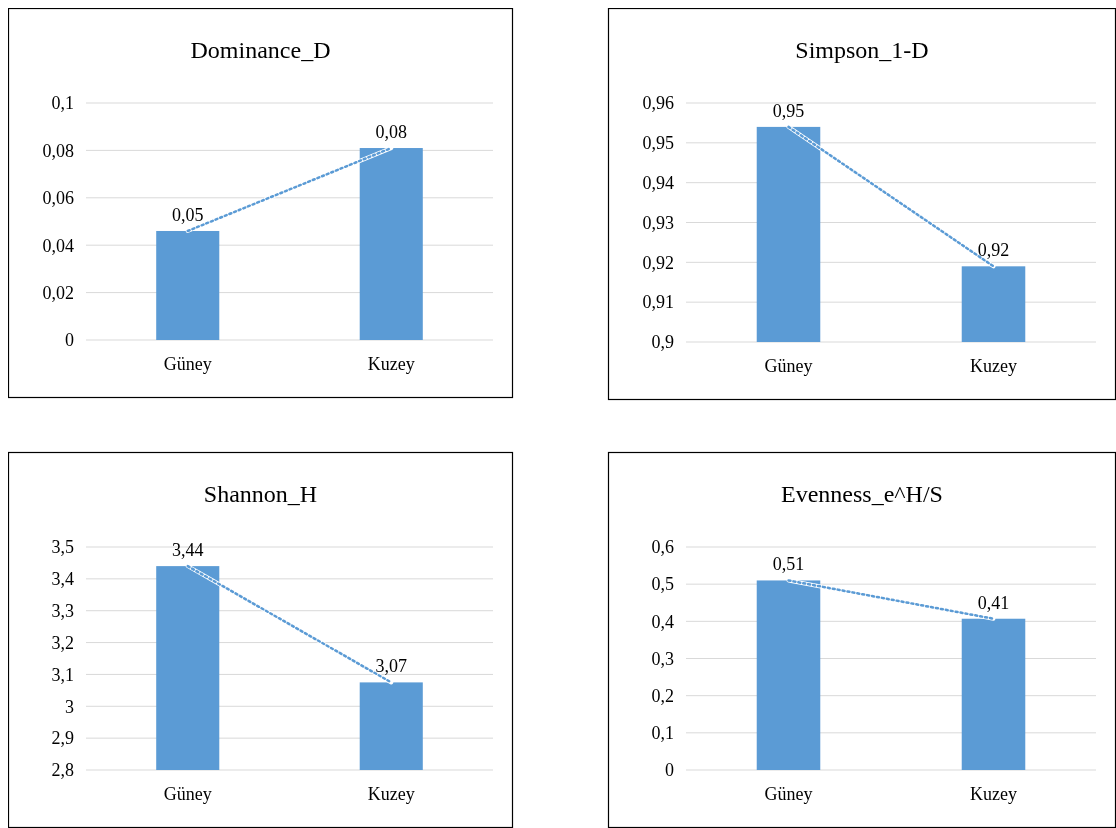 This screenshot has width=1116, height=828. I want to click on y-tick-label: 0,93, so click(658, 222).